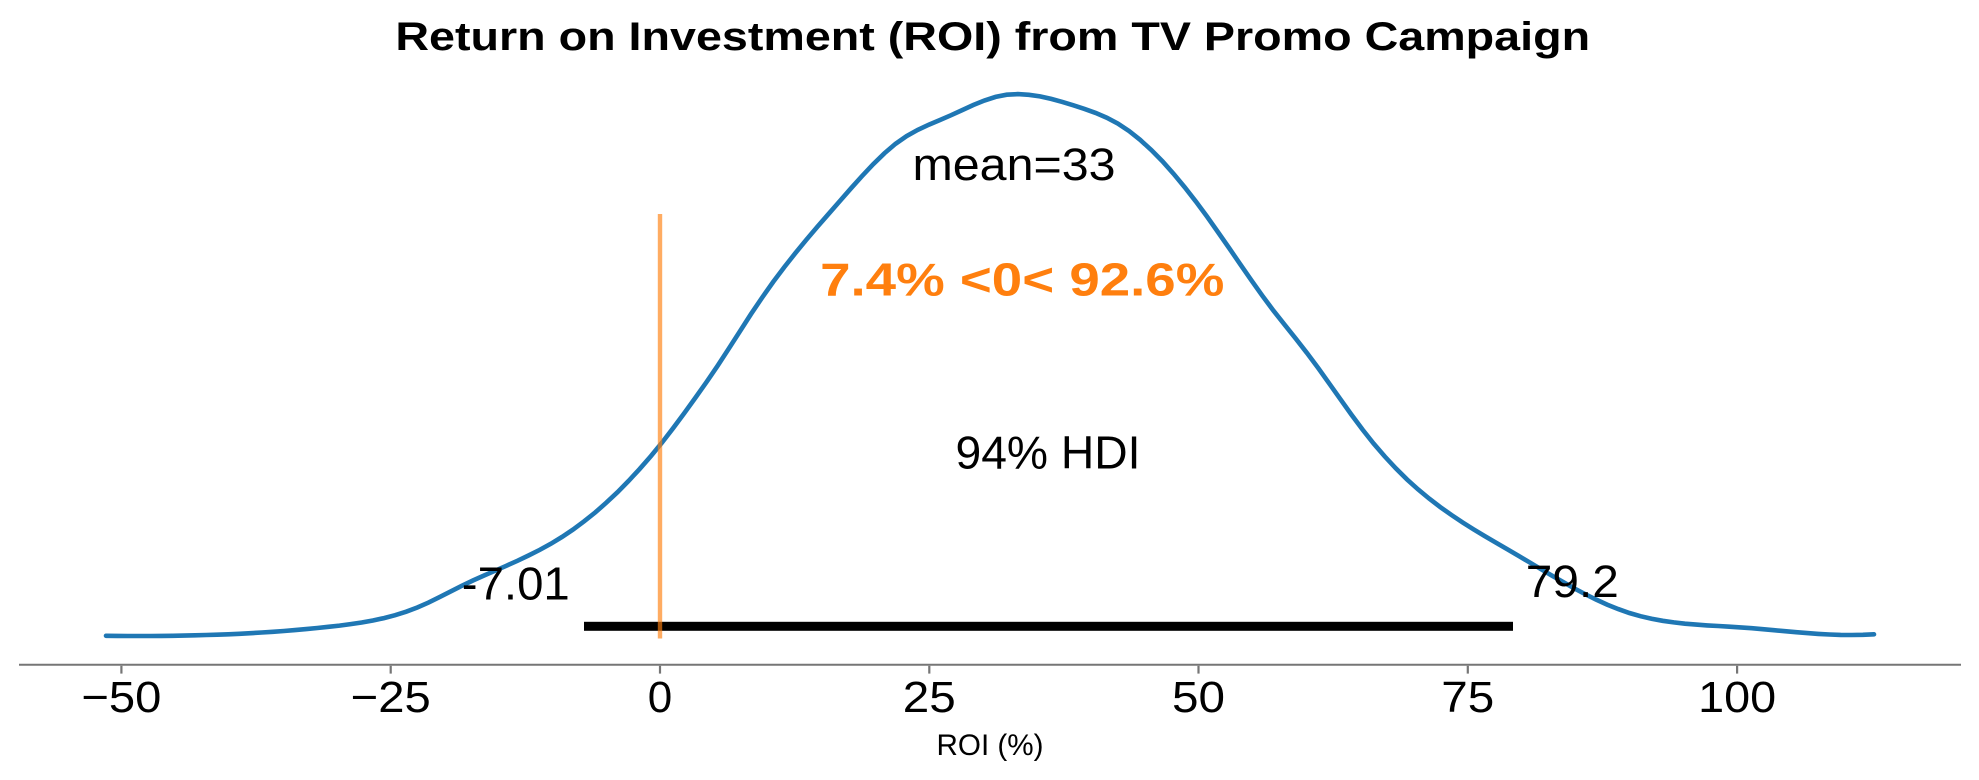 The height and width of the screenshot is (780, 1979). Describe the element at coordinates (1022, 279) in the screenshot. I see `svg-text: 7.4% <0< 92.6%` at that location.